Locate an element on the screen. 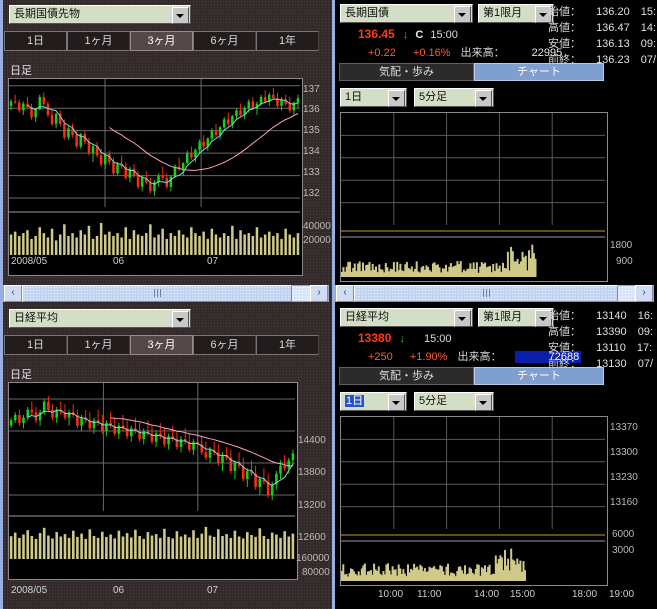  view-tabs-jgb: 気配・歩み チャート is located at coordinates (471, 72).